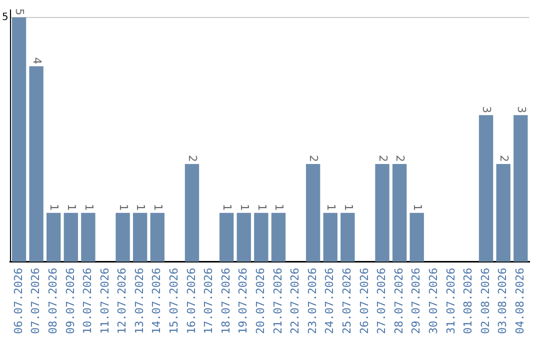 Image resolution: width=540 pixels, height=340 pixels. What do you see at coordinates (416, 301) in the screenshot?
I see `x-tick-label: 29.07.2026` at bounding box center [416, 301].